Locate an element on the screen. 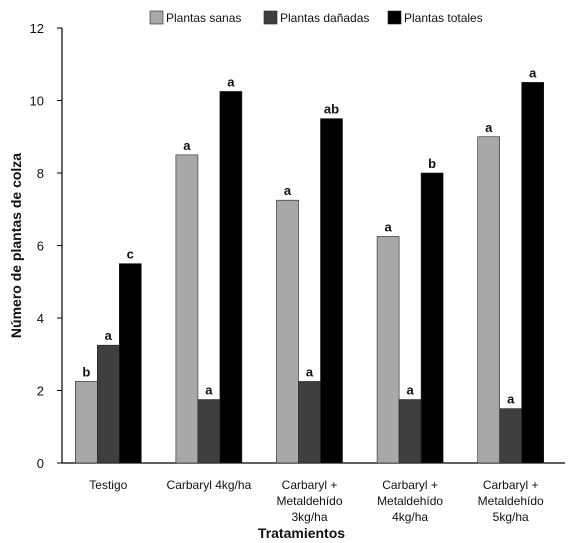 This screenshot has height=543, width=575. legend-label: Plantas sanas is located at coordinates (203, 18).